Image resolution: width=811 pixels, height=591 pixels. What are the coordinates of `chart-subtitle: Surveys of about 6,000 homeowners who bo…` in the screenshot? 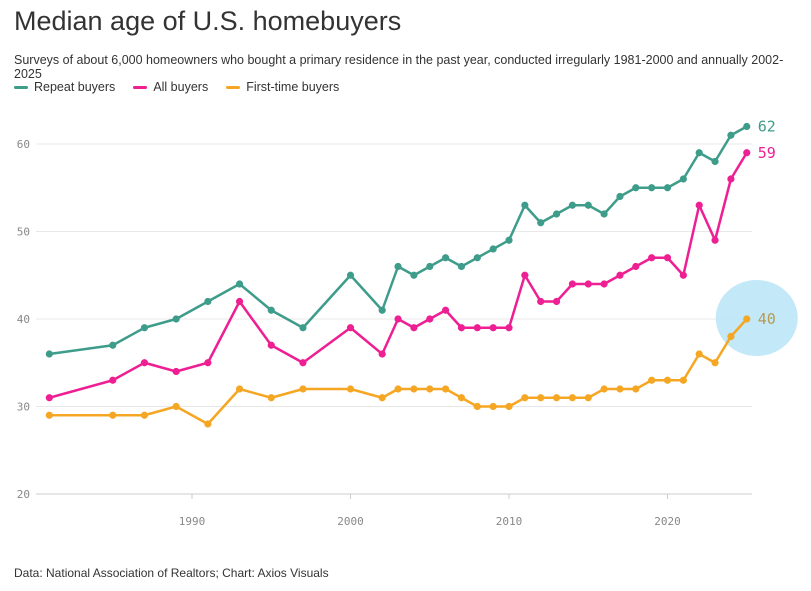 It's located at (399, 67).